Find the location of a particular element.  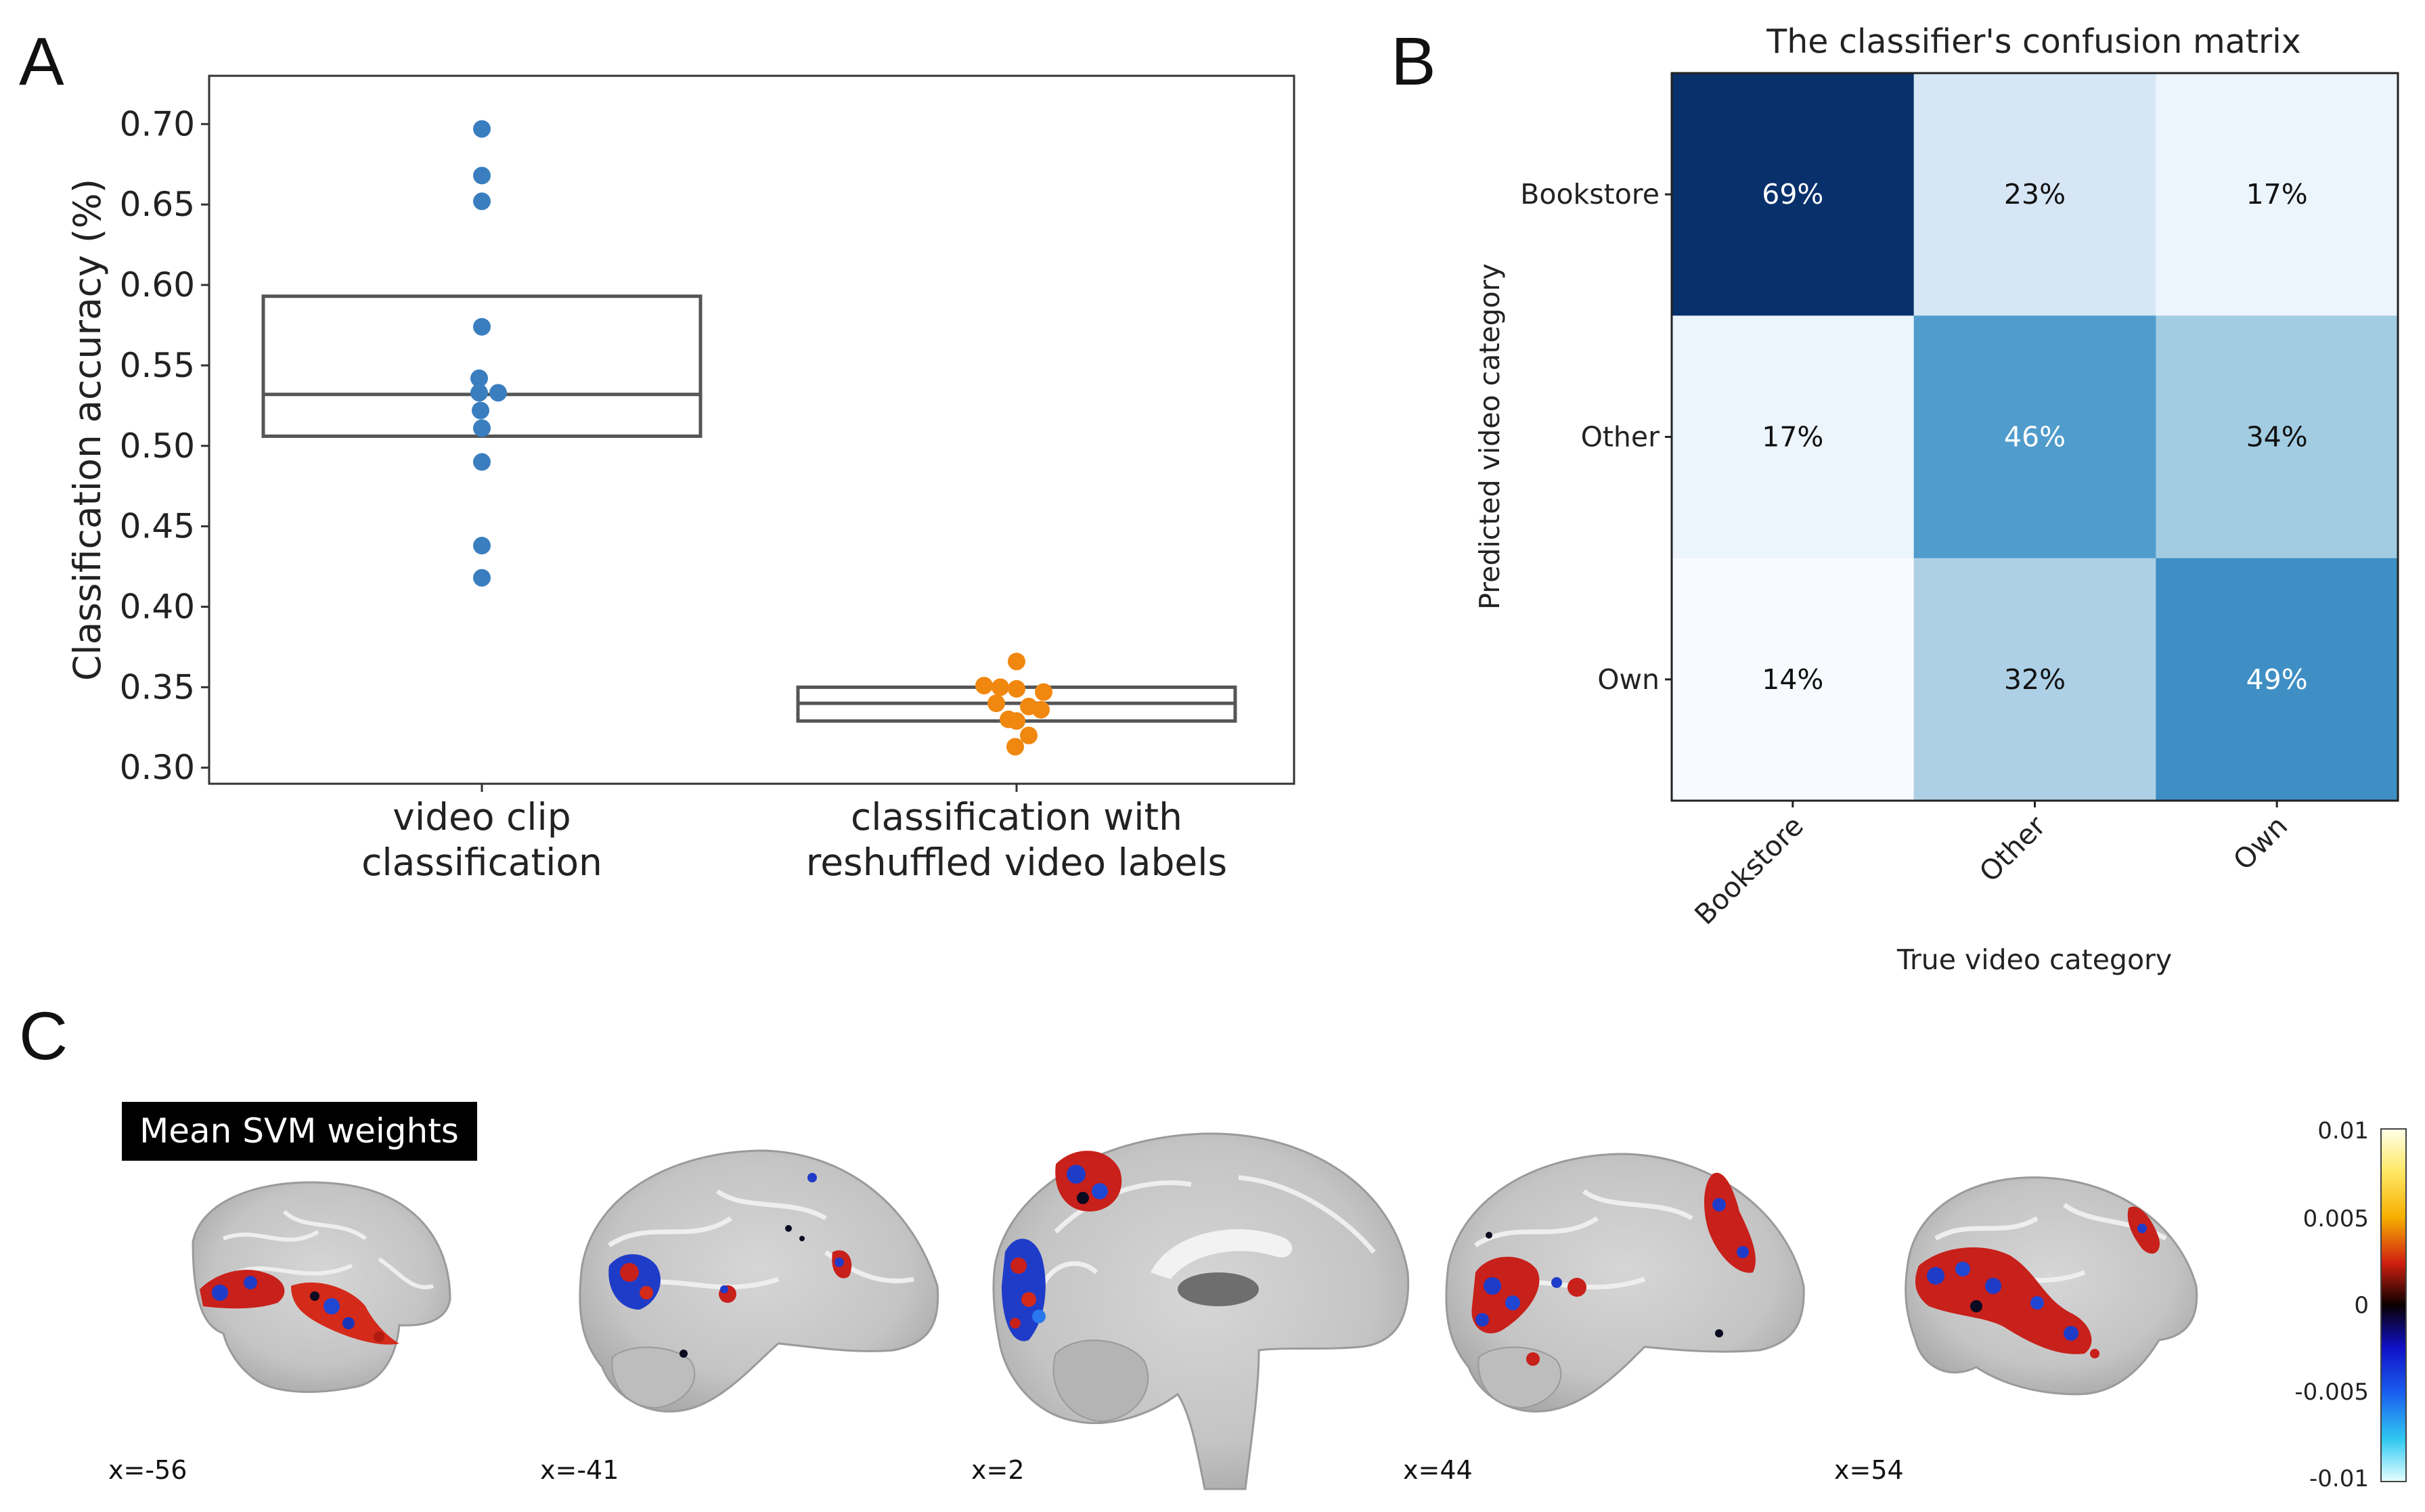

panel-a-y-tick-label: 0.30 is located at coordinates (157, 767).